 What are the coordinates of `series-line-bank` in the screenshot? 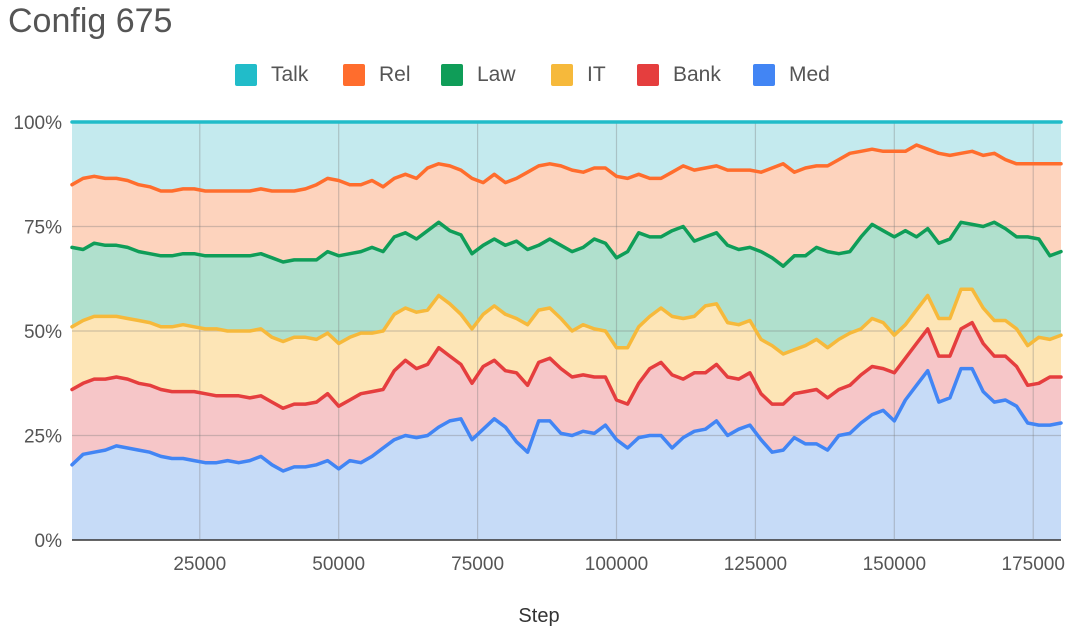 It's located at (566, 365).